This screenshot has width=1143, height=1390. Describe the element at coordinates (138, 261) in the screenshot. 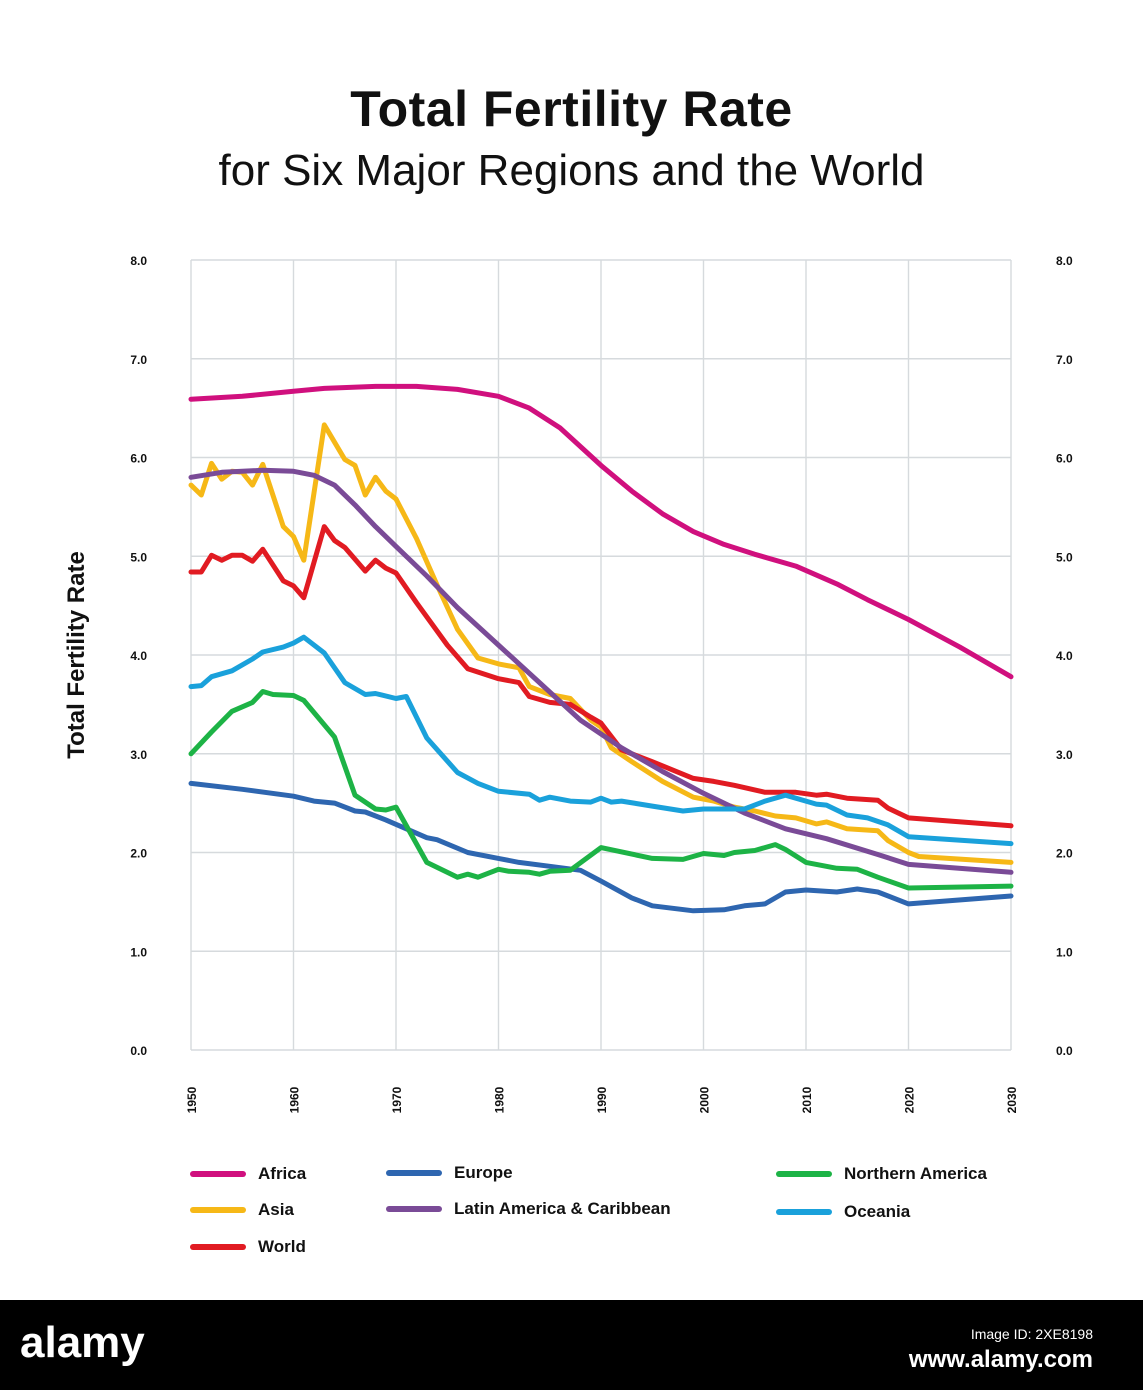

I see `y-tick-label-left: 8.0` at that location.